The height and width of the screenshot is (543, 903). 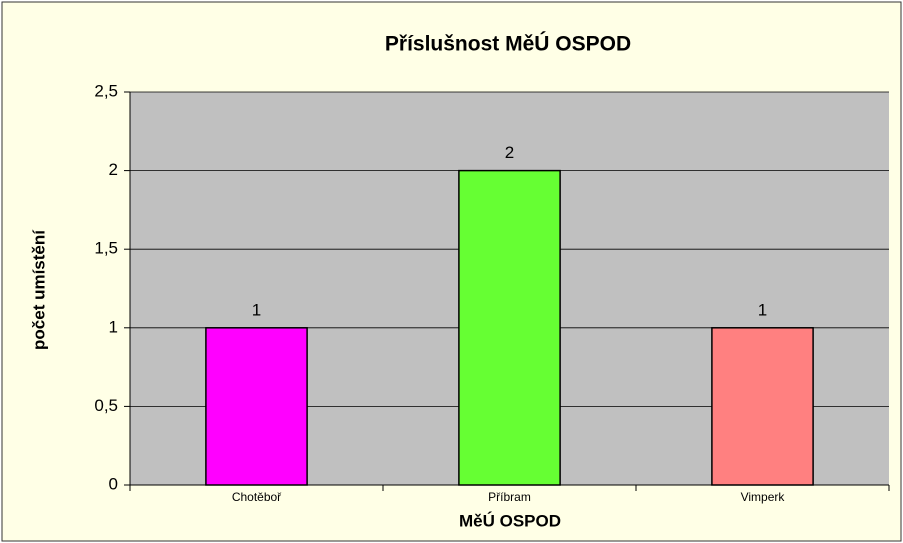 I want to click on x-tick-label: Chotěboř, so click(x=257, y=497).